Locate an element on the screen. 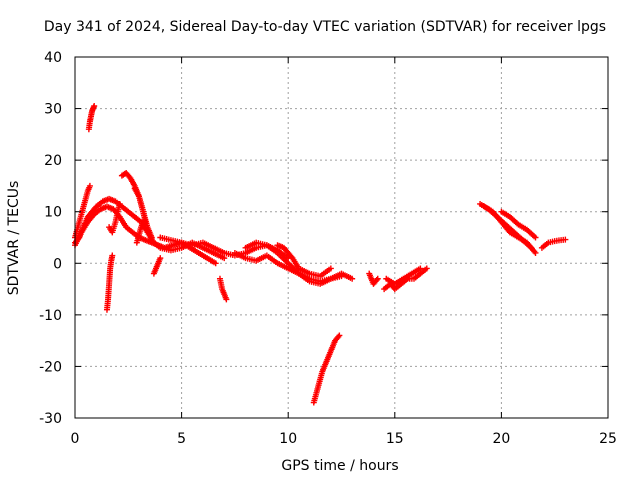  series-arc-v is located at coordinates (518, 224).